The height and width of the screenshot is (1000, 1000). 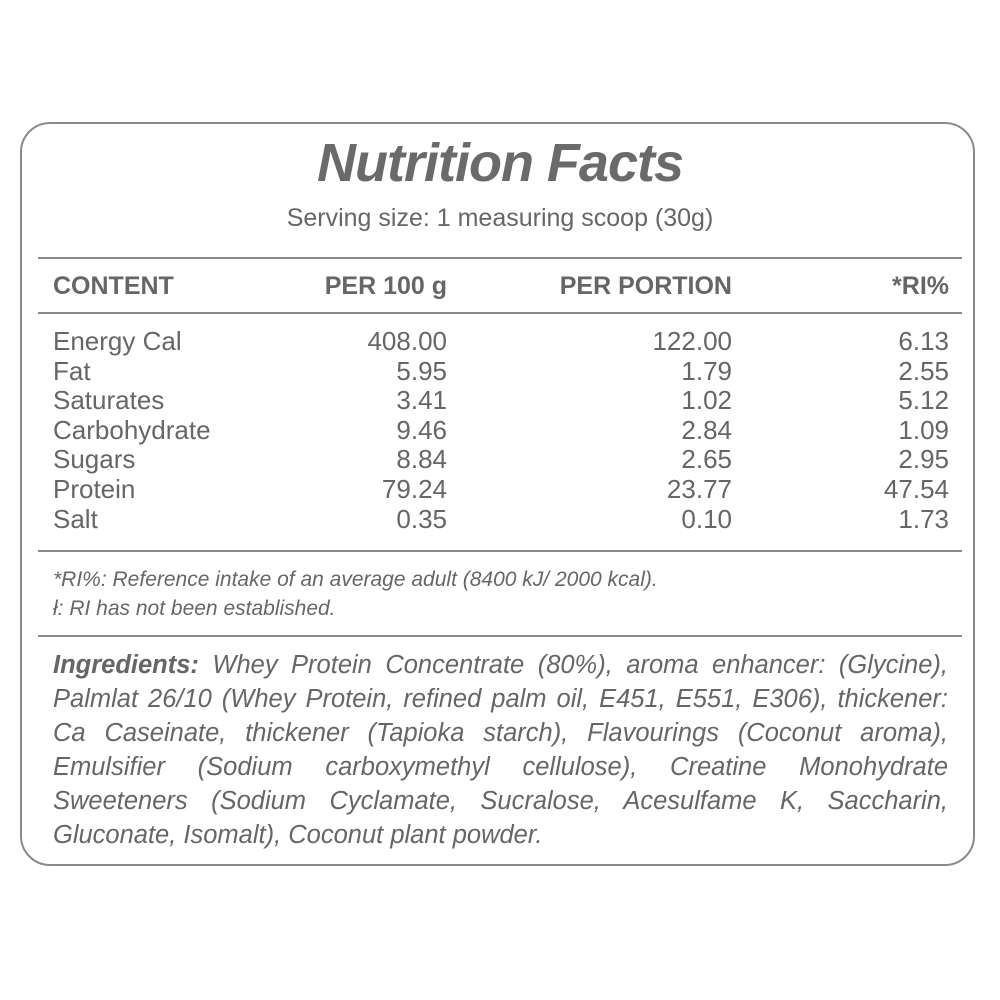 I want to click on serving-size: Serving size: 1 measuring scoop (30g), so click(x=500, y=218).